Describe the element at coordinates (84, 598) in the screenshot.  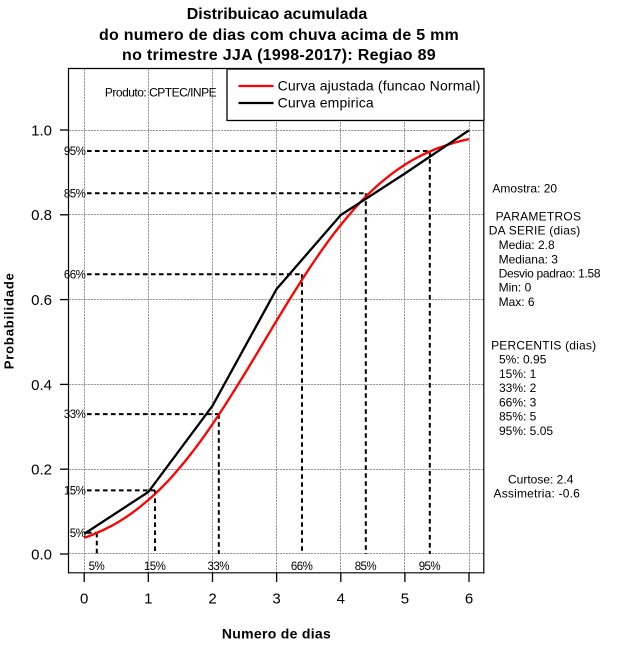
I see `svg-text: 0` at that location.